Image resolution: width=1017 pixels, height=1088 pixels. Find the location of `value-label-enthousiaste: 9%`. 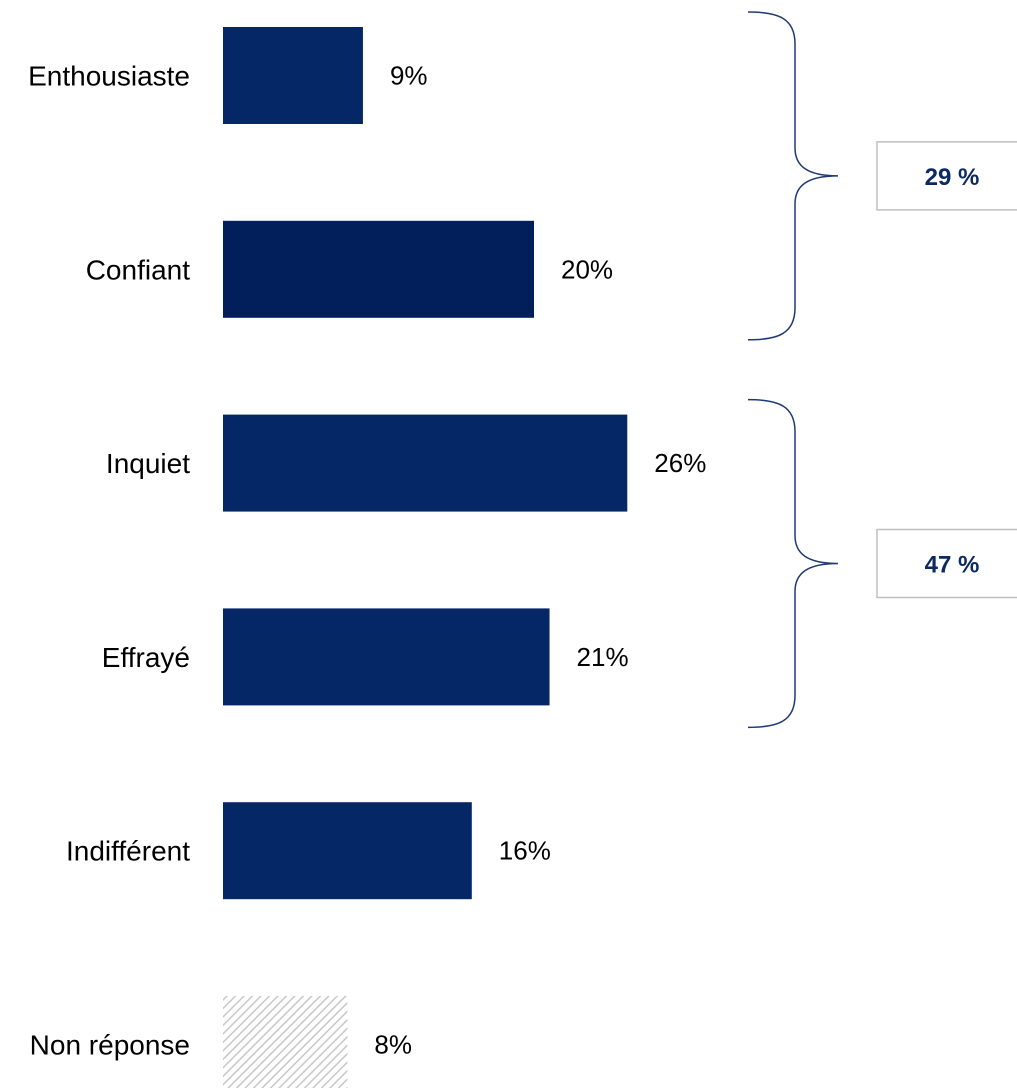

value-label-enthousiaste: 9% is located at coordinates (409, 76).